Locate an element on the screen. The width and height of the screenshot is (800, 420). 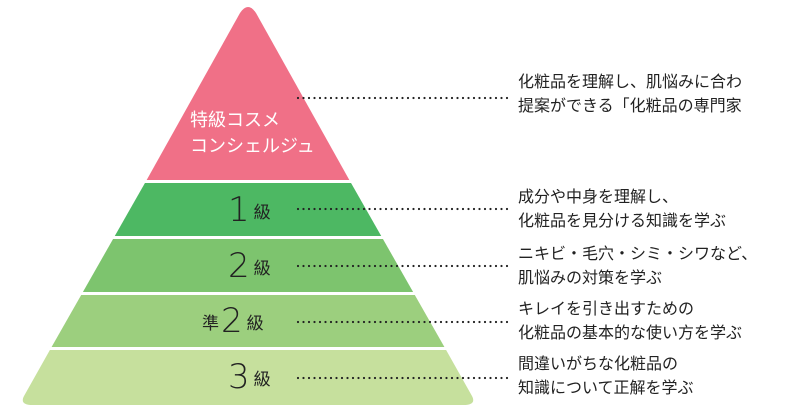
description-line: 肌悩みの対策を学ぶ is located at coordinates (590, 277).